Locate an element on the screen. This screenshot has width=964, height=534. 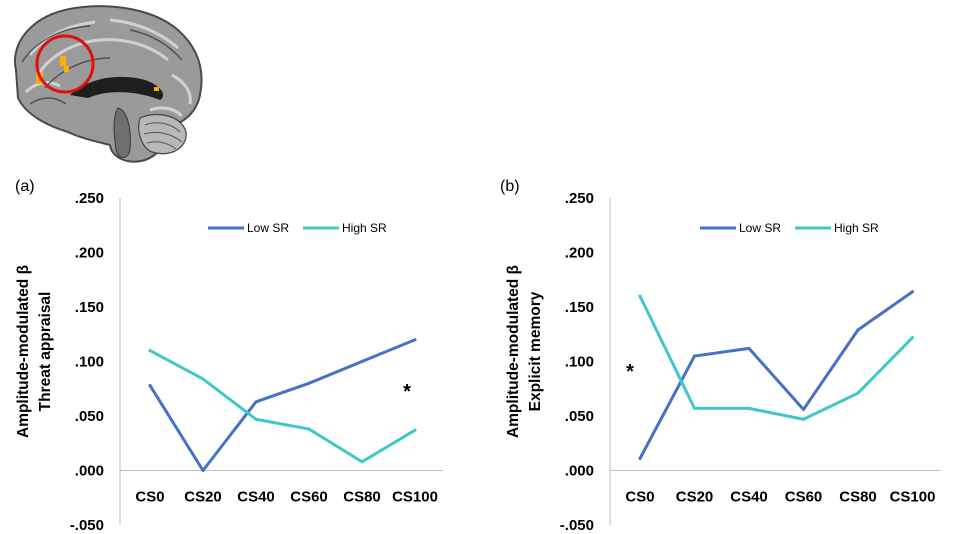
y-axis-label: Explicit memory is located at coordinates (535, 351).